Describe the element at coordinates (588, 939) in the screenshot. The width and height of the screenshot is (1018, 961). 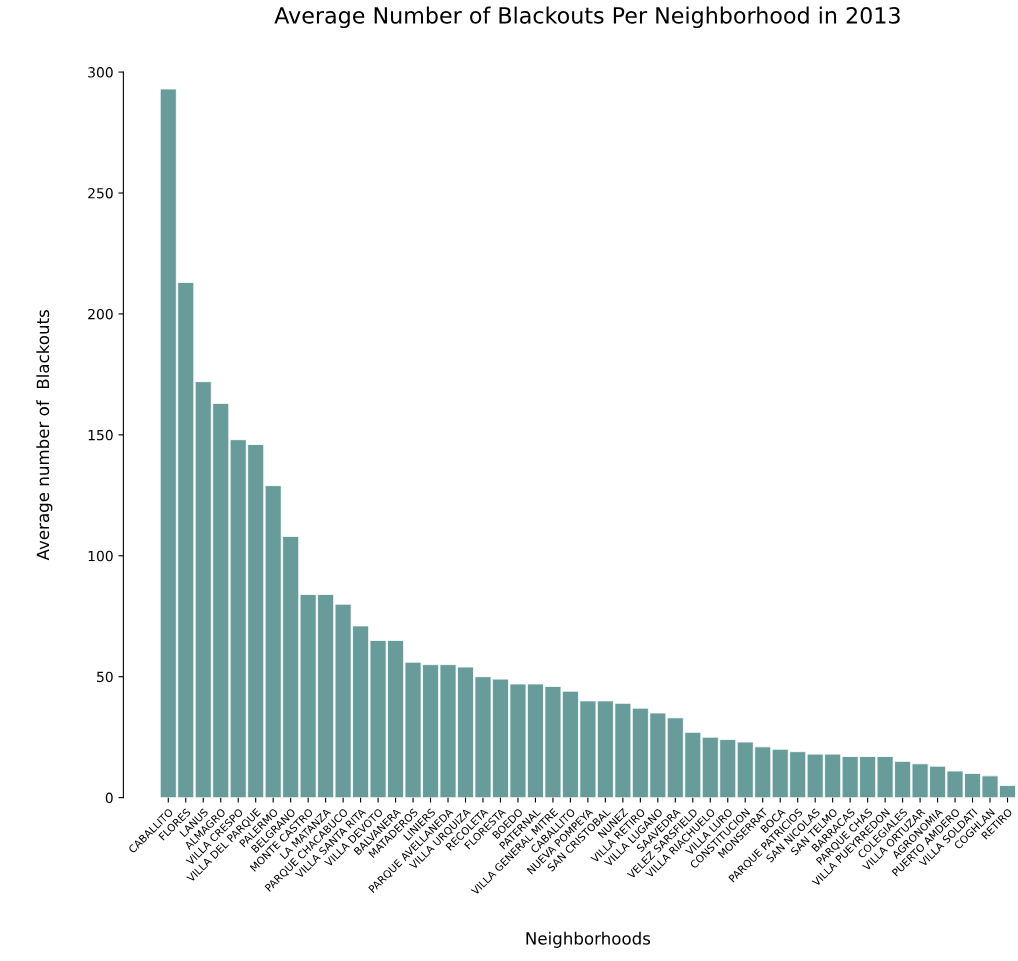
I see `x-axis-title: Neighborhoods` at that location.